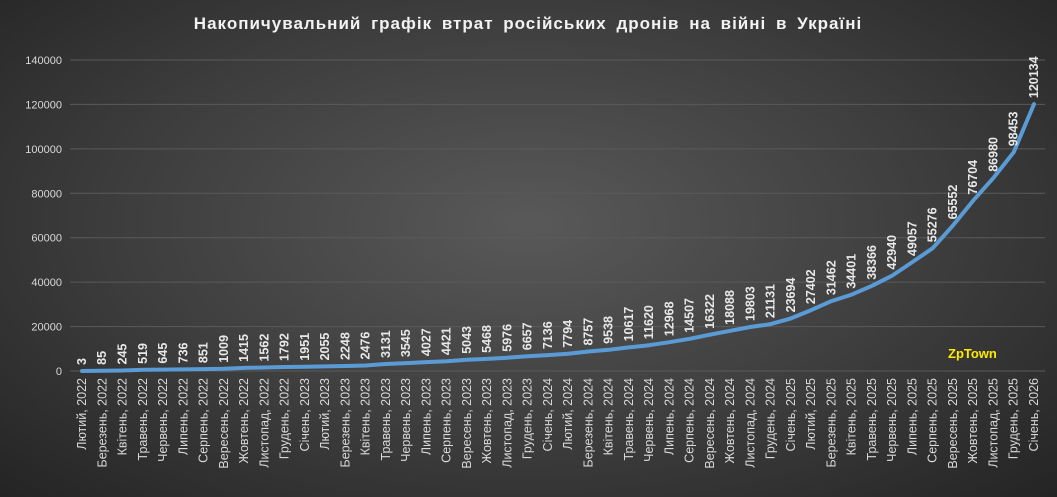 This screenshot has width=1057, height=497. I want to click on x-tick-label: Жовтень, 2022, so click(244, 420).